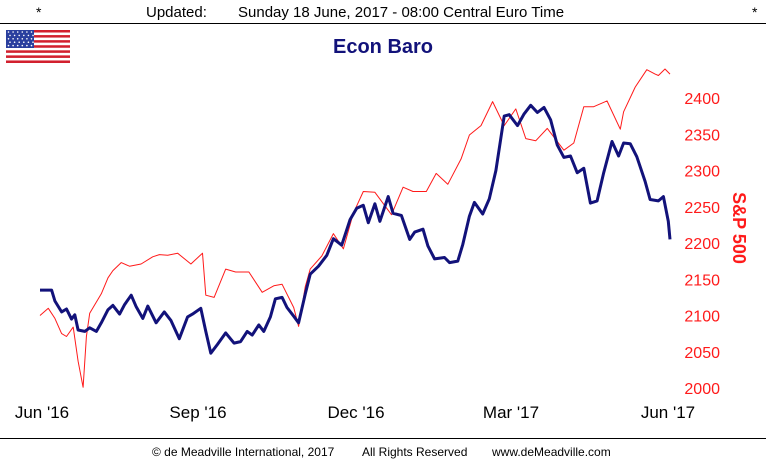  What do you see at coordinates (702, 389) in the screenshot?
I see `y-tick-label: 2000` at bounding box center [702, 389].